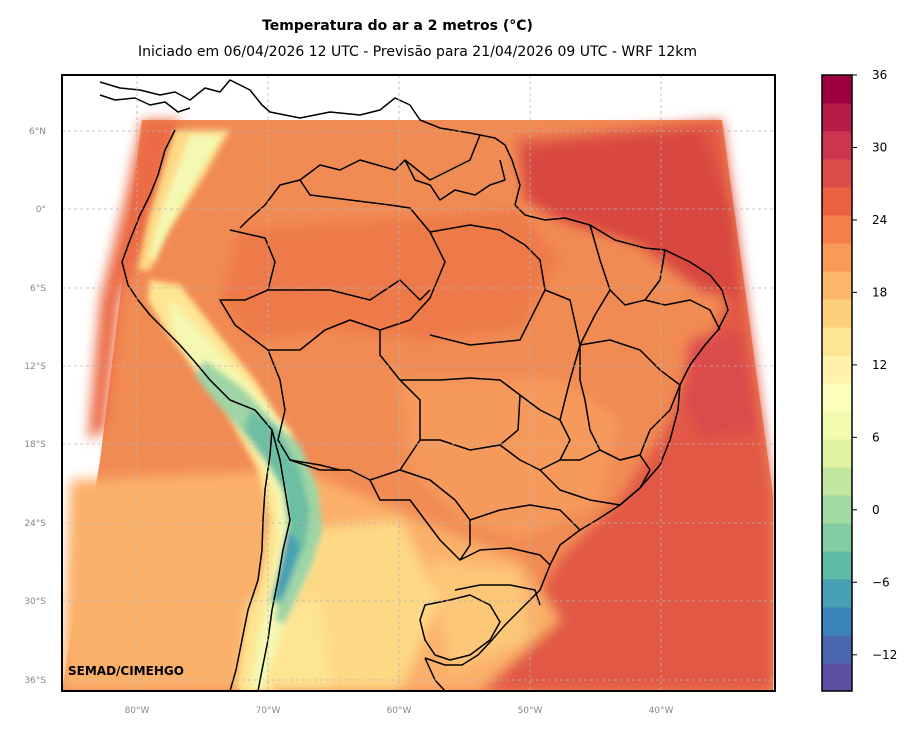 The image size is (921, 735). I want to click on hot-coast-northeast, so click(630, 215).